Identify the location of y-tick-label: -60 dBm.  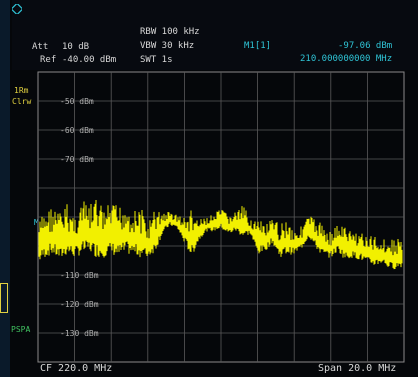
(77, 130).